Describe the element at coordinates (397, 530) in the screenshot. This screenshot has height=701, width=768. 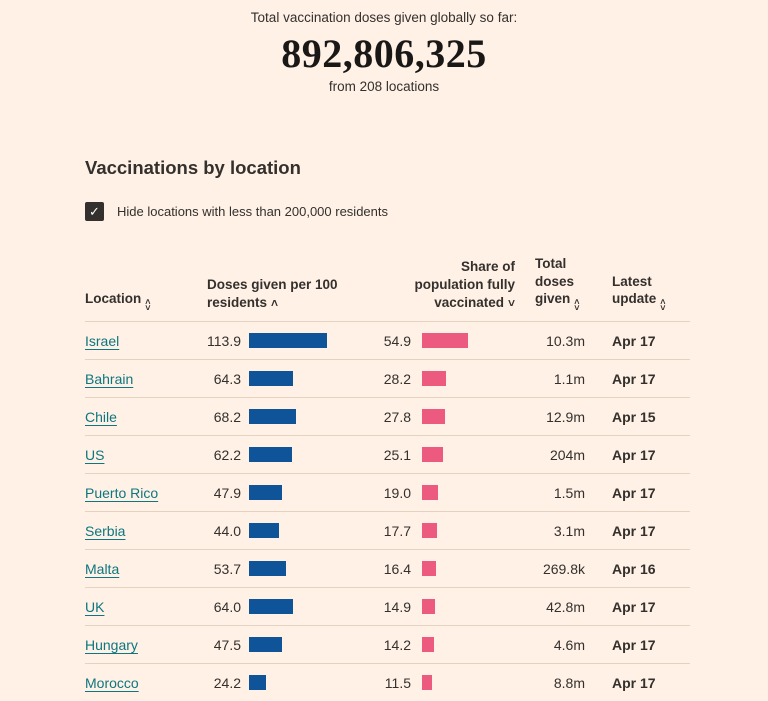
I see `share-fully-vaccinated-value: 17.7` at that location.